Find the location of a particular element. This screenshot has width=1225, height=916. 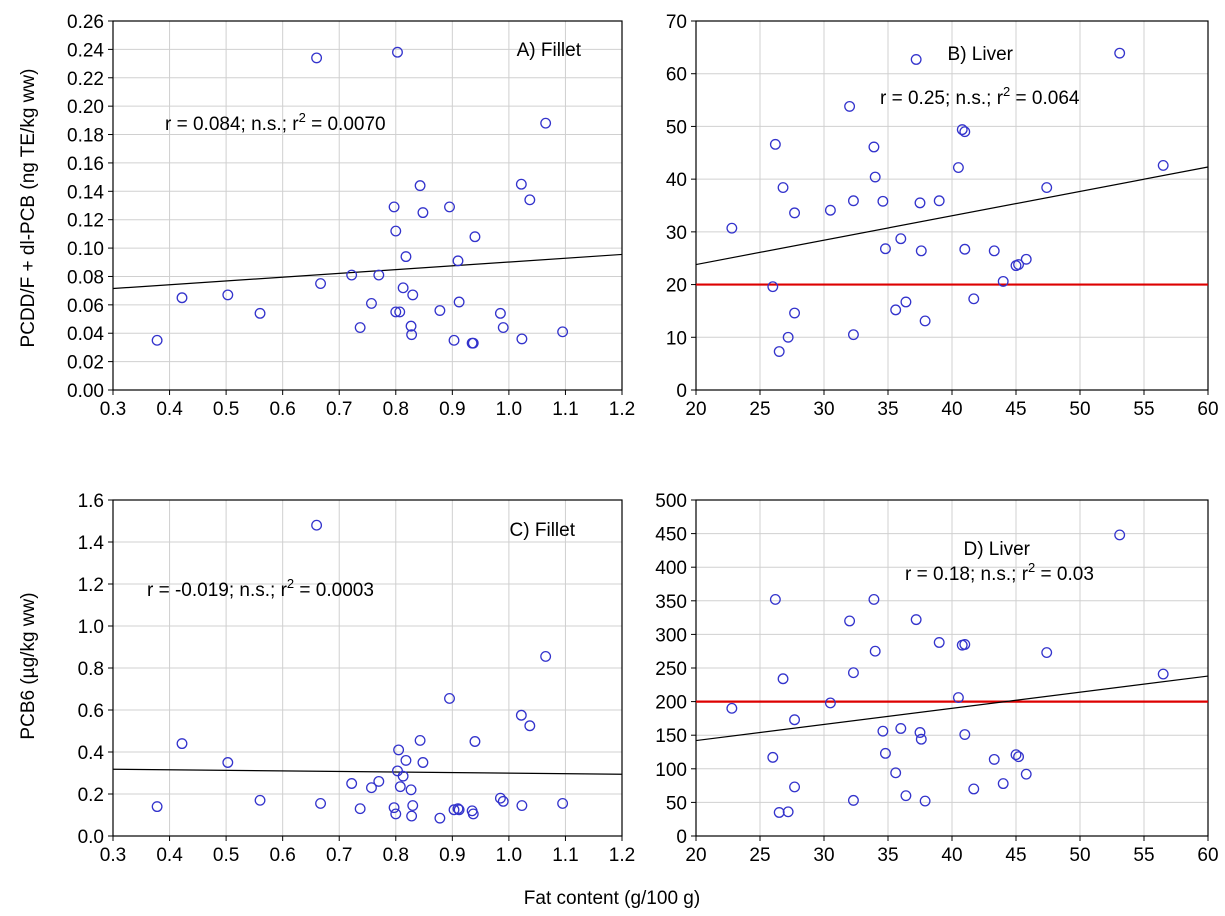

y-tick-label: 400 is located at coordinates (671, 568).